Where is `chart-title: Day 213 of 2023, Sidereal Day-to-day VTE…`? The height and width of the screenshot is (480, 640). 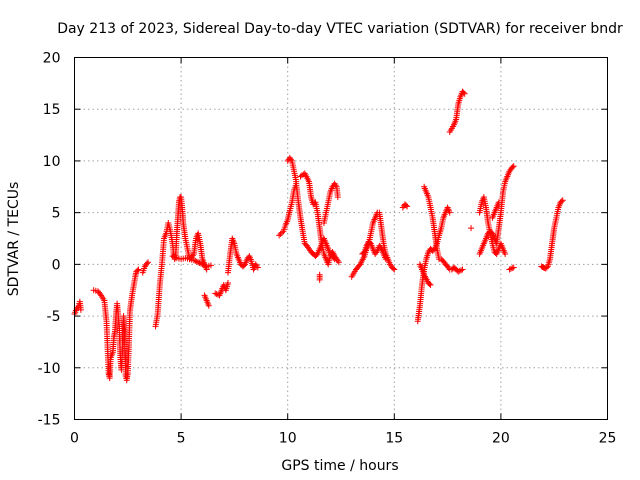 chart-title: Day 213 of 2023, Sidereal Day-to-day VTE… is located at coordinates (340, 29).